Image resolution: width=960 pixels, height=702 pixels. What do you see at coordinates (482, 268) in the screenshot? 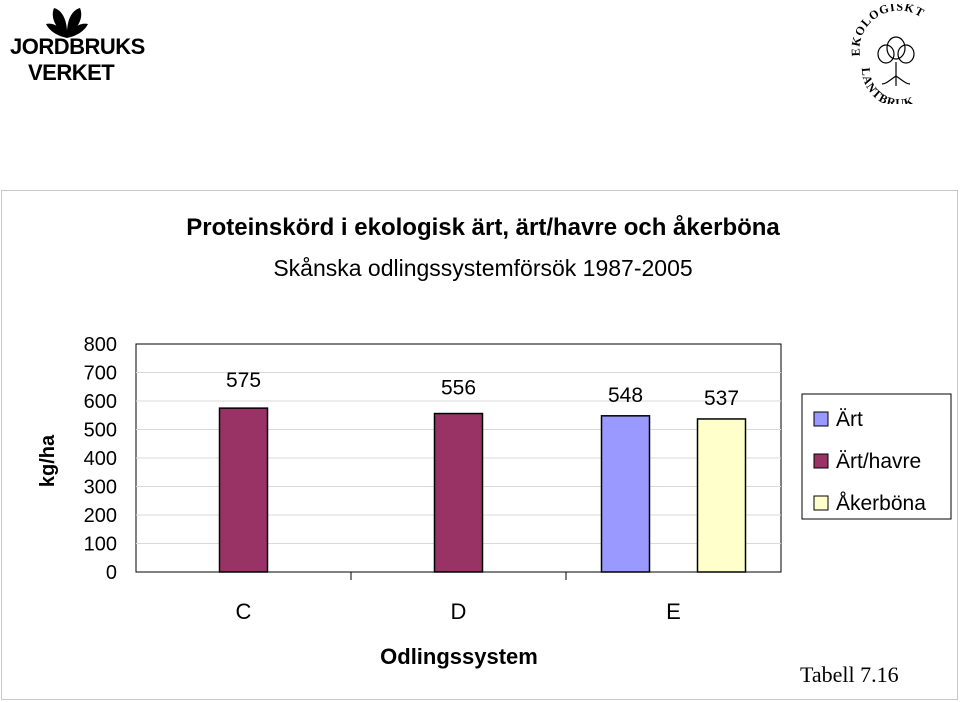
I see `chart-subtitle: Skånska odlingssystemförsök 1987-2005` at bounding box center [482, 268].